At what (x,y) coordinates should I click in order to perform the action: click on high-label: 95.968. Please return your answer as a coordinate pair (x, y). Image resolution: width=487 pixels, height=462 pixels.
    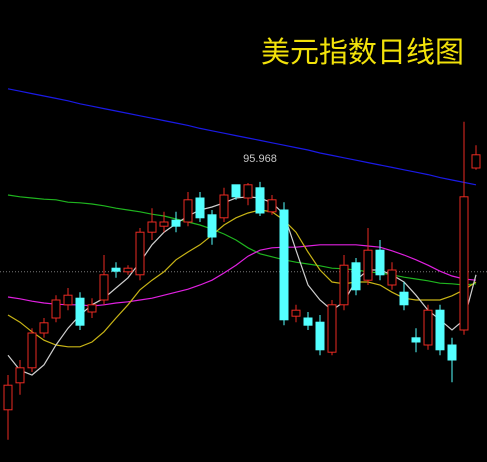
    Looking at the image, I should click on (260, 159).